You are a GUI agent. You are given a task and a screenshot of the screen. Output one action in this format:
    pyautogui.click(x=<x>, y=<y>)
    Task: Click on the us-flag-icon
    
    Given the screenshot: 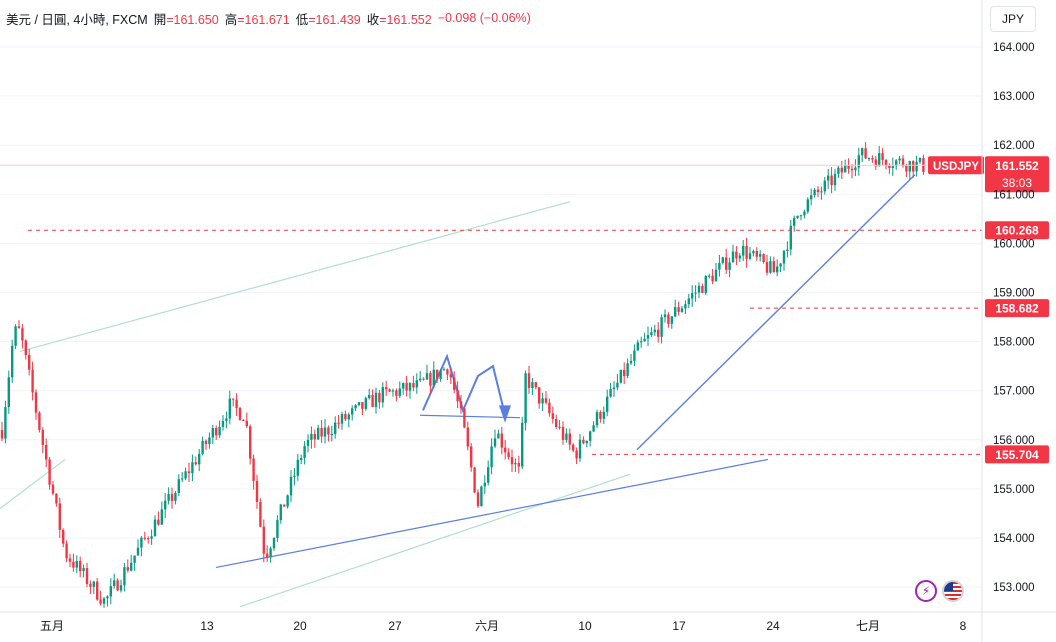 What is the action you would take?
    pyautogui.click(x=953, y=591)
    